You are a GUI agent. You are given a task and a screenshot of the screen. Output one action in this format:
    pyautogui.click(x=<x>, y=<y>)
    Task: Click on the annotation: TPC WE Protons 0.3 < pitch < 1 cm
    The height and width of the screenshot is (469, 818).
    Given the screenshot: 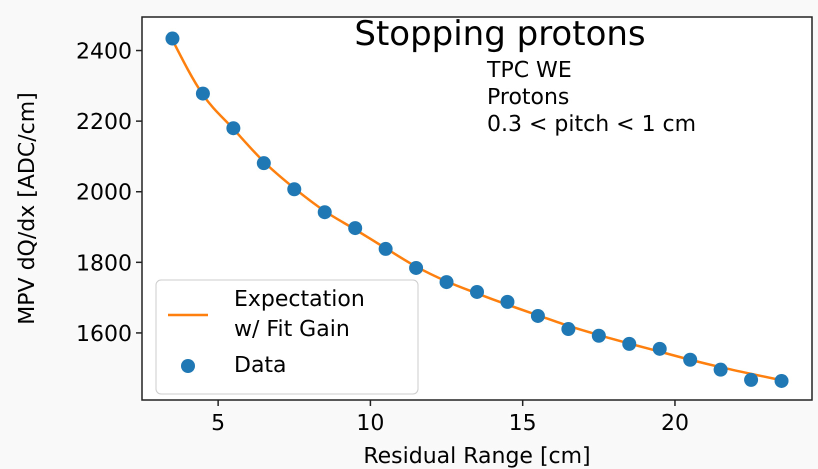 What is the action you would take?
    pyautogui.click(x=591, y=97)
    